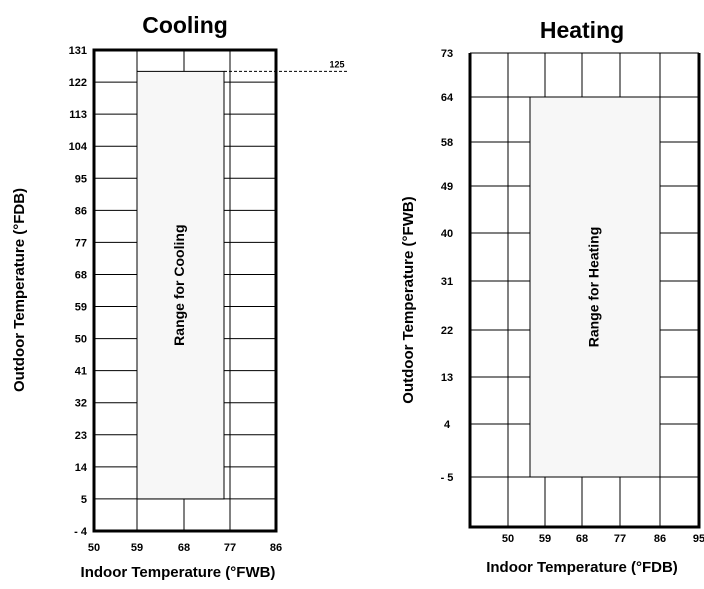 The image size is (704, 589). What do you see at coordinates (81, 243) in the screenshot?
I see `cooling-y-tick-label: 77` at bounding box center [81, 243].